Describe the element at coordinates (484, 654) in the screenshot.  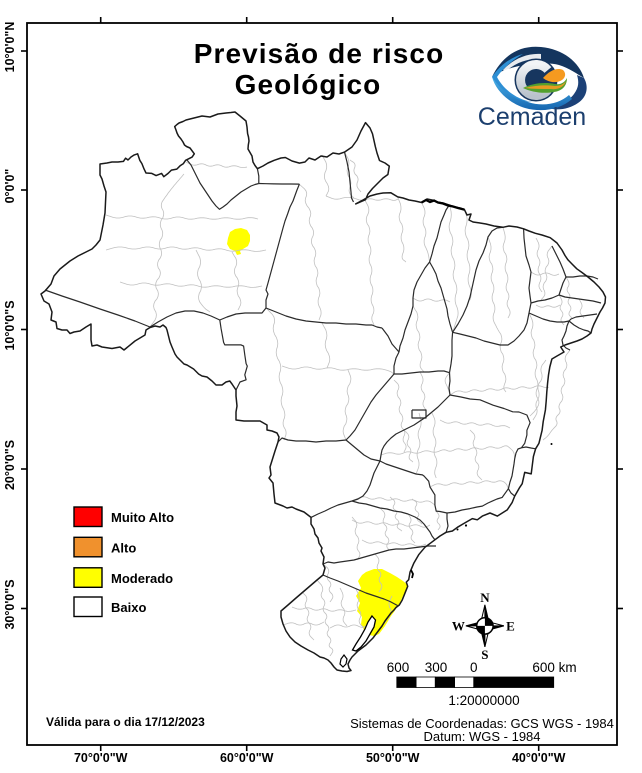
I see `svg-text: S` at that location.